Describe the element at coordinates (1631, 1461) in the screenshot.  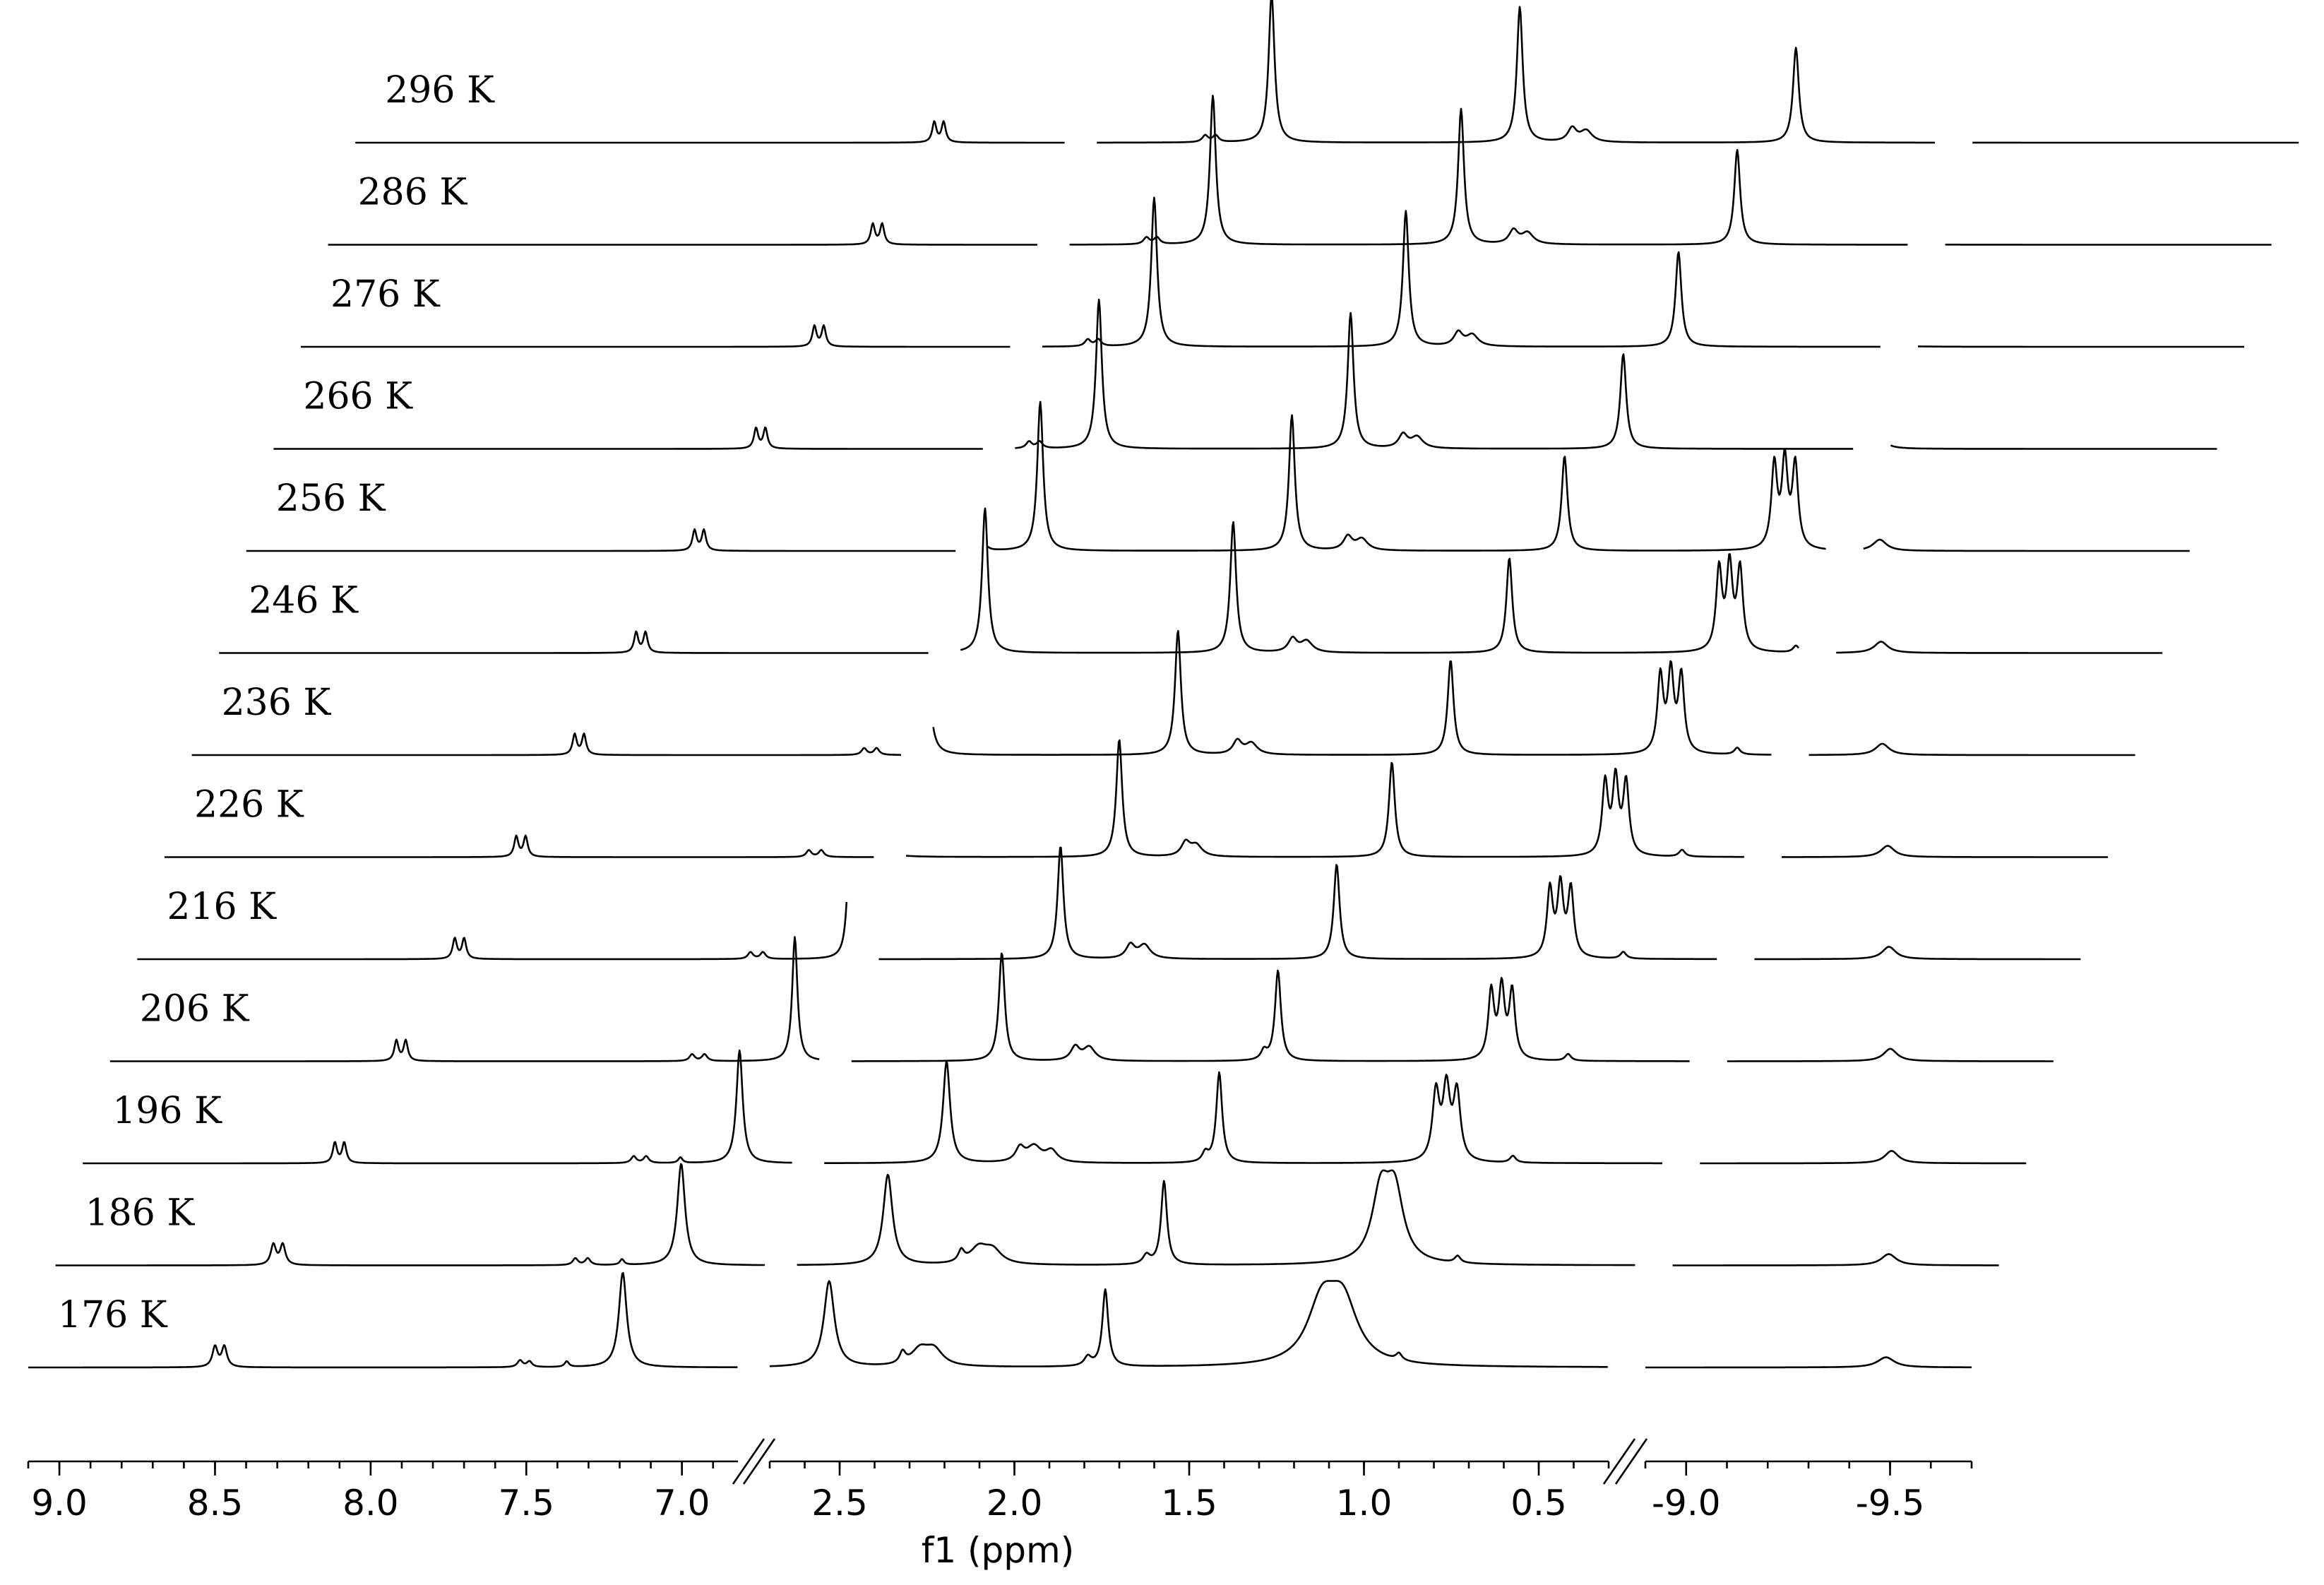
I see `axis-break-mark` at that location.